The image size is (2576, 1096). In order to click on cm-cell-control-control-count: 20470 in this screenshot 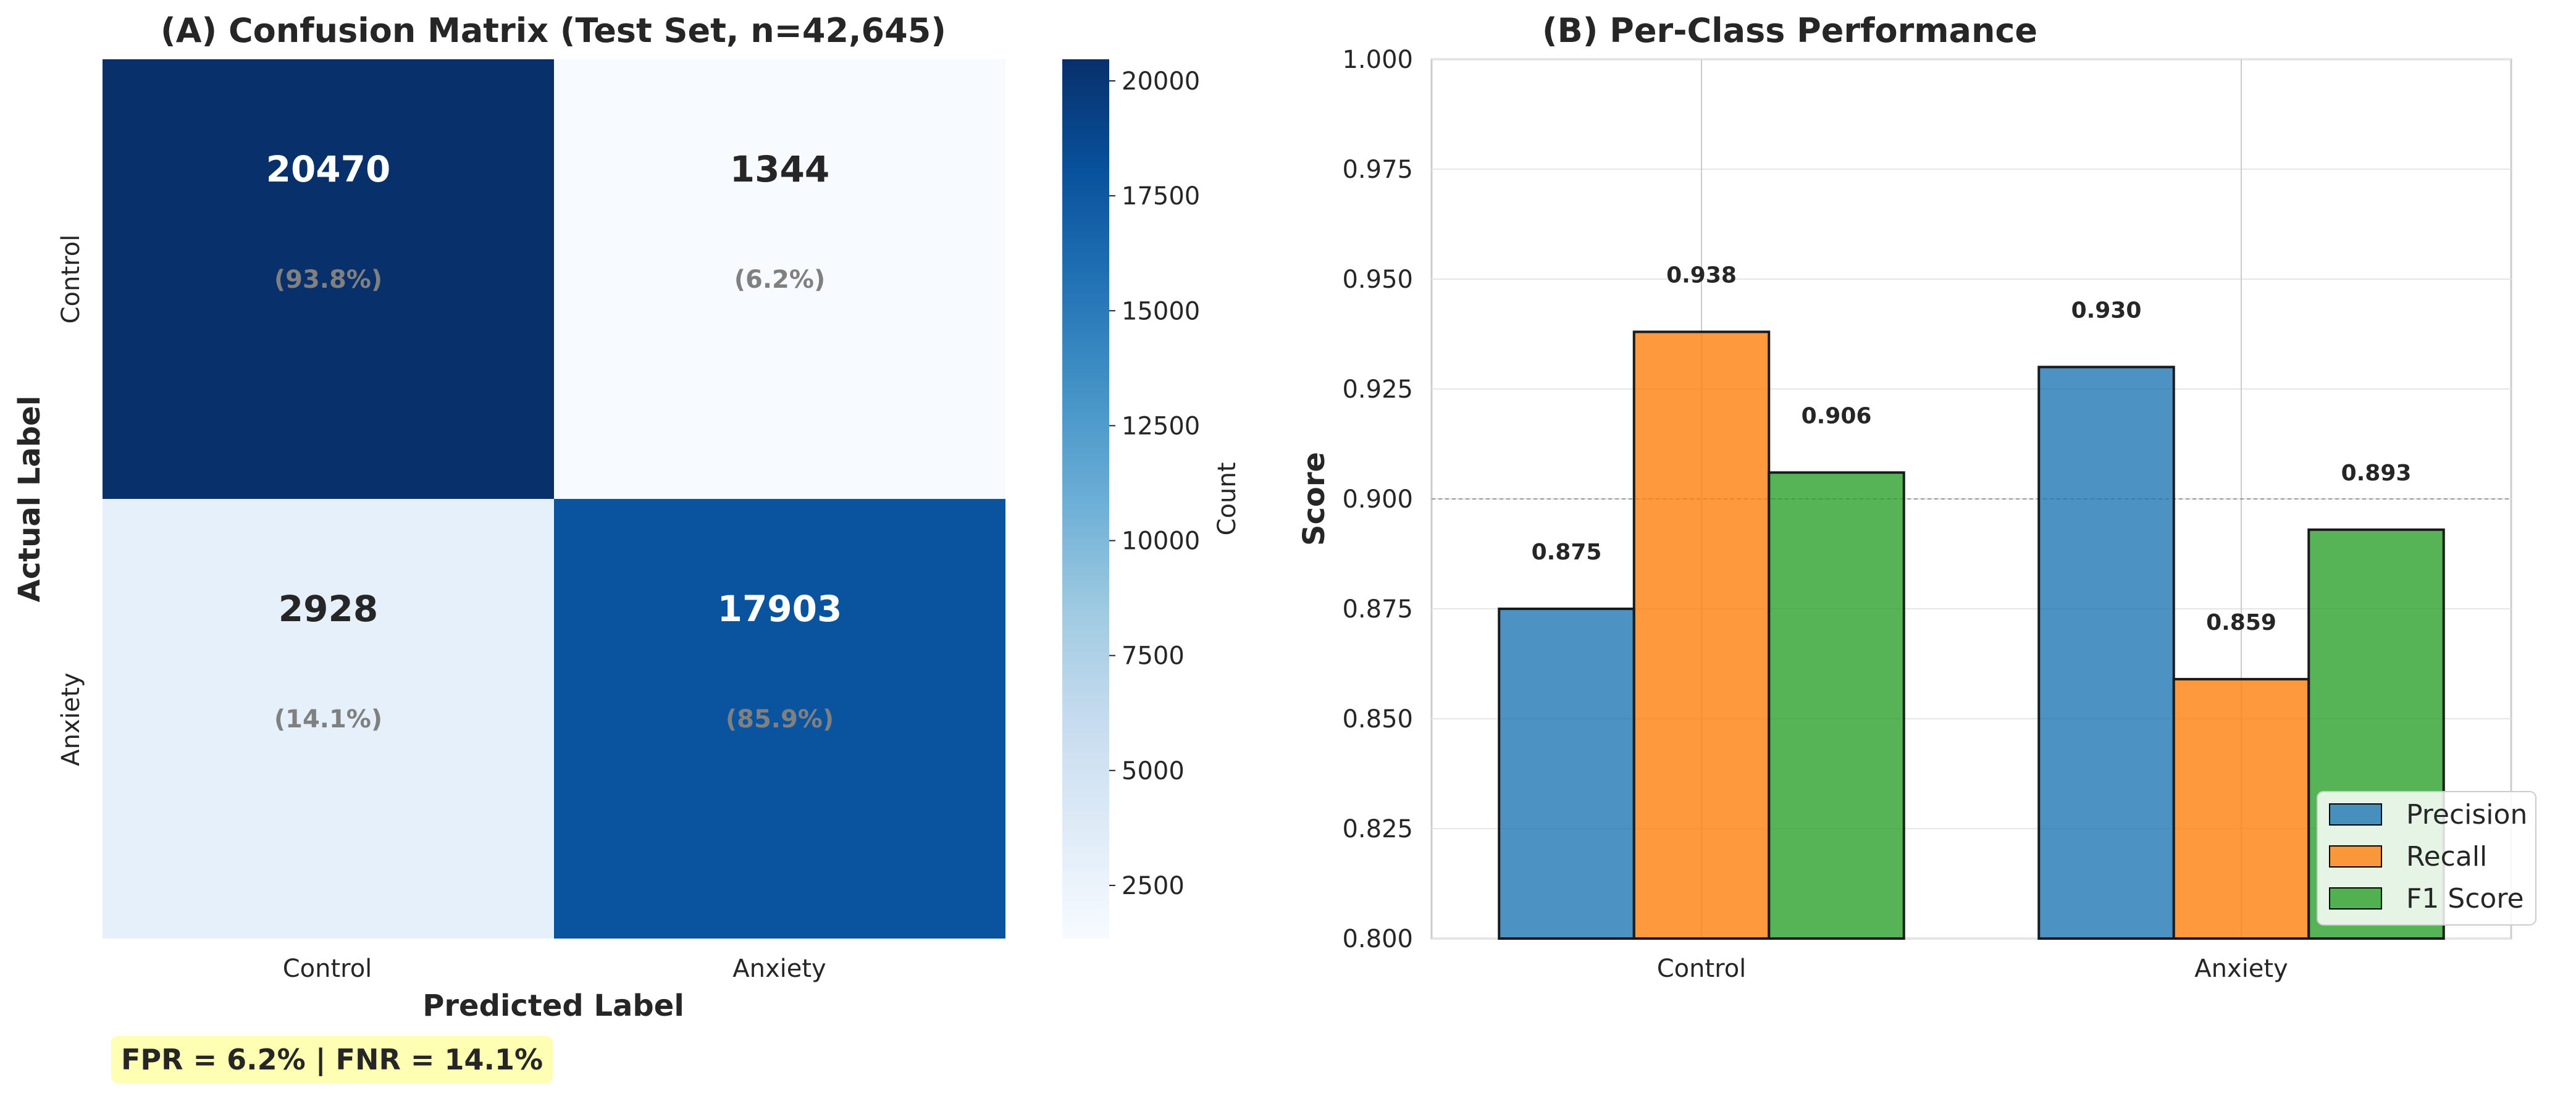, I will do `click(328, 169)`.